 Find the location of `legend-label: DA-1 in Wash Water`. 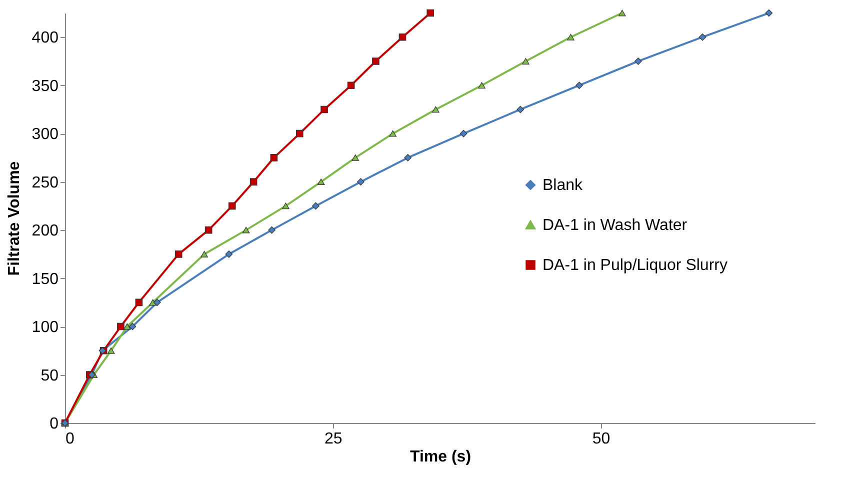

legend-label: DA-1 in Wash Water is located at coordinates (615, 225).